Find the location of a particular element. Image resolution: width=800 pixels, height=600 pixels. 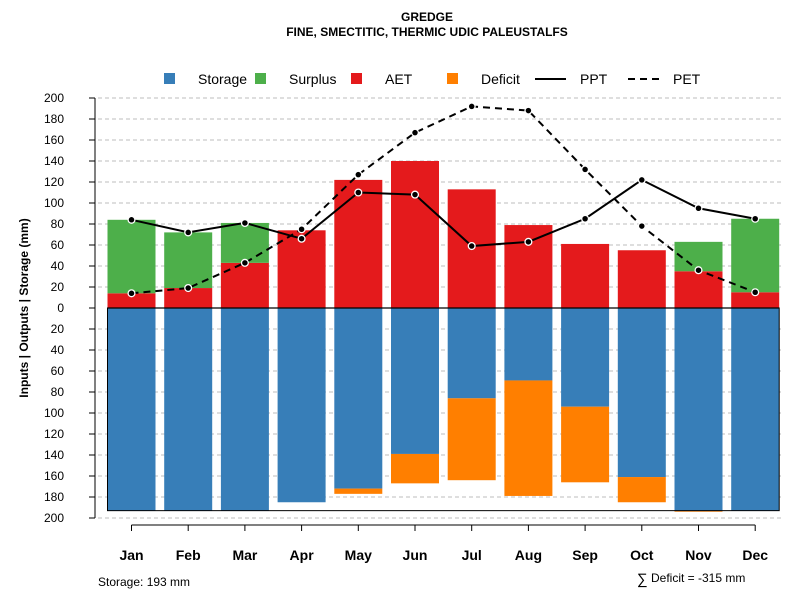

x-tick-label: Jun is located at coordinates (415, 555).